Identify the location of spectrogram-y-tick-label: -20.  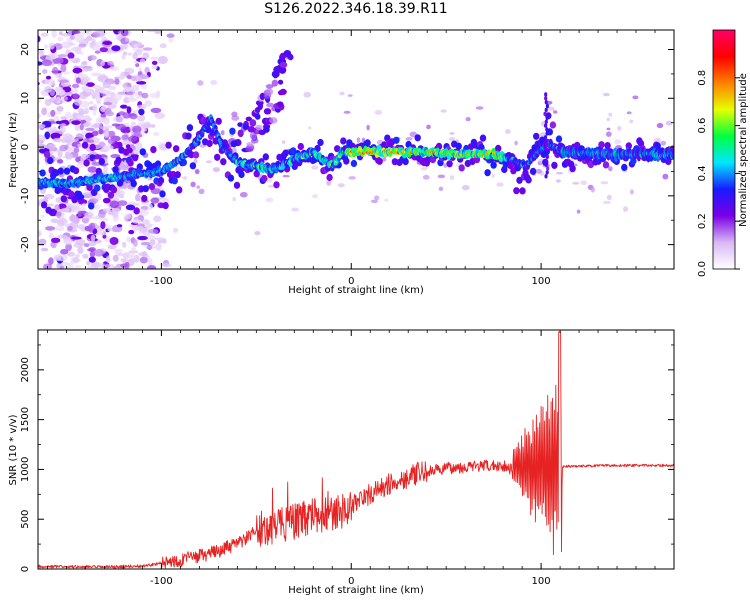
(25, 244).